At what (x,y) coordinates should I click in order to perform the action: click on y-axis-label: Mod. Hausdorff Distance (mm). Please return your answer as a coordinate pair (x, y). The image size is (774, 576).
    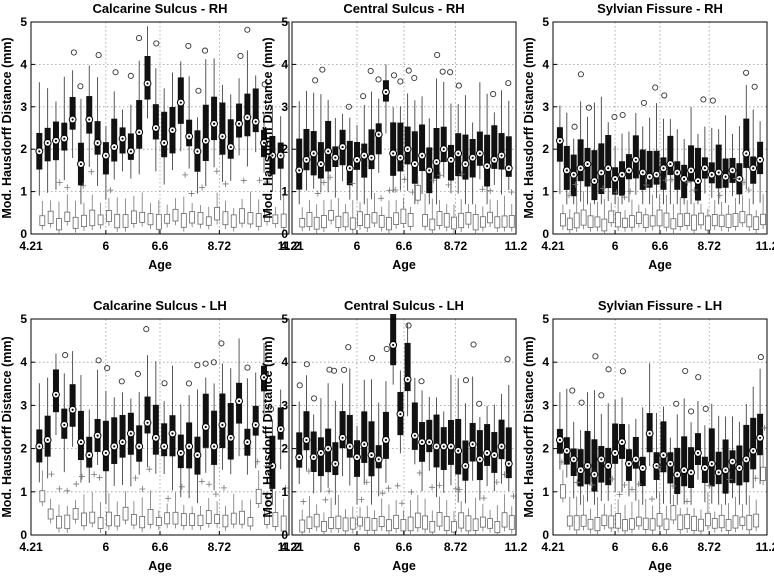
    Looking at the image, I should click on (529, 426).